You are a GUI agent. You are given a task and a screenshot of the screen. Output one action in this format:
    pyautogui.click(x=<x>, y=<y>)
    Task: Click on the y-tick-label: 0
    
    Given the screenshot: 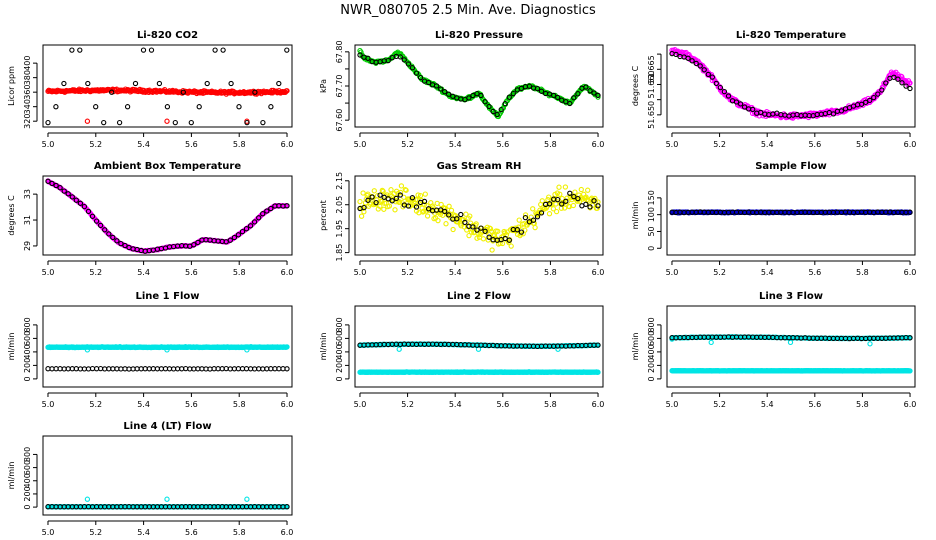 What is the action you would take?
    pyautogui.click(x=339, y=378)
    